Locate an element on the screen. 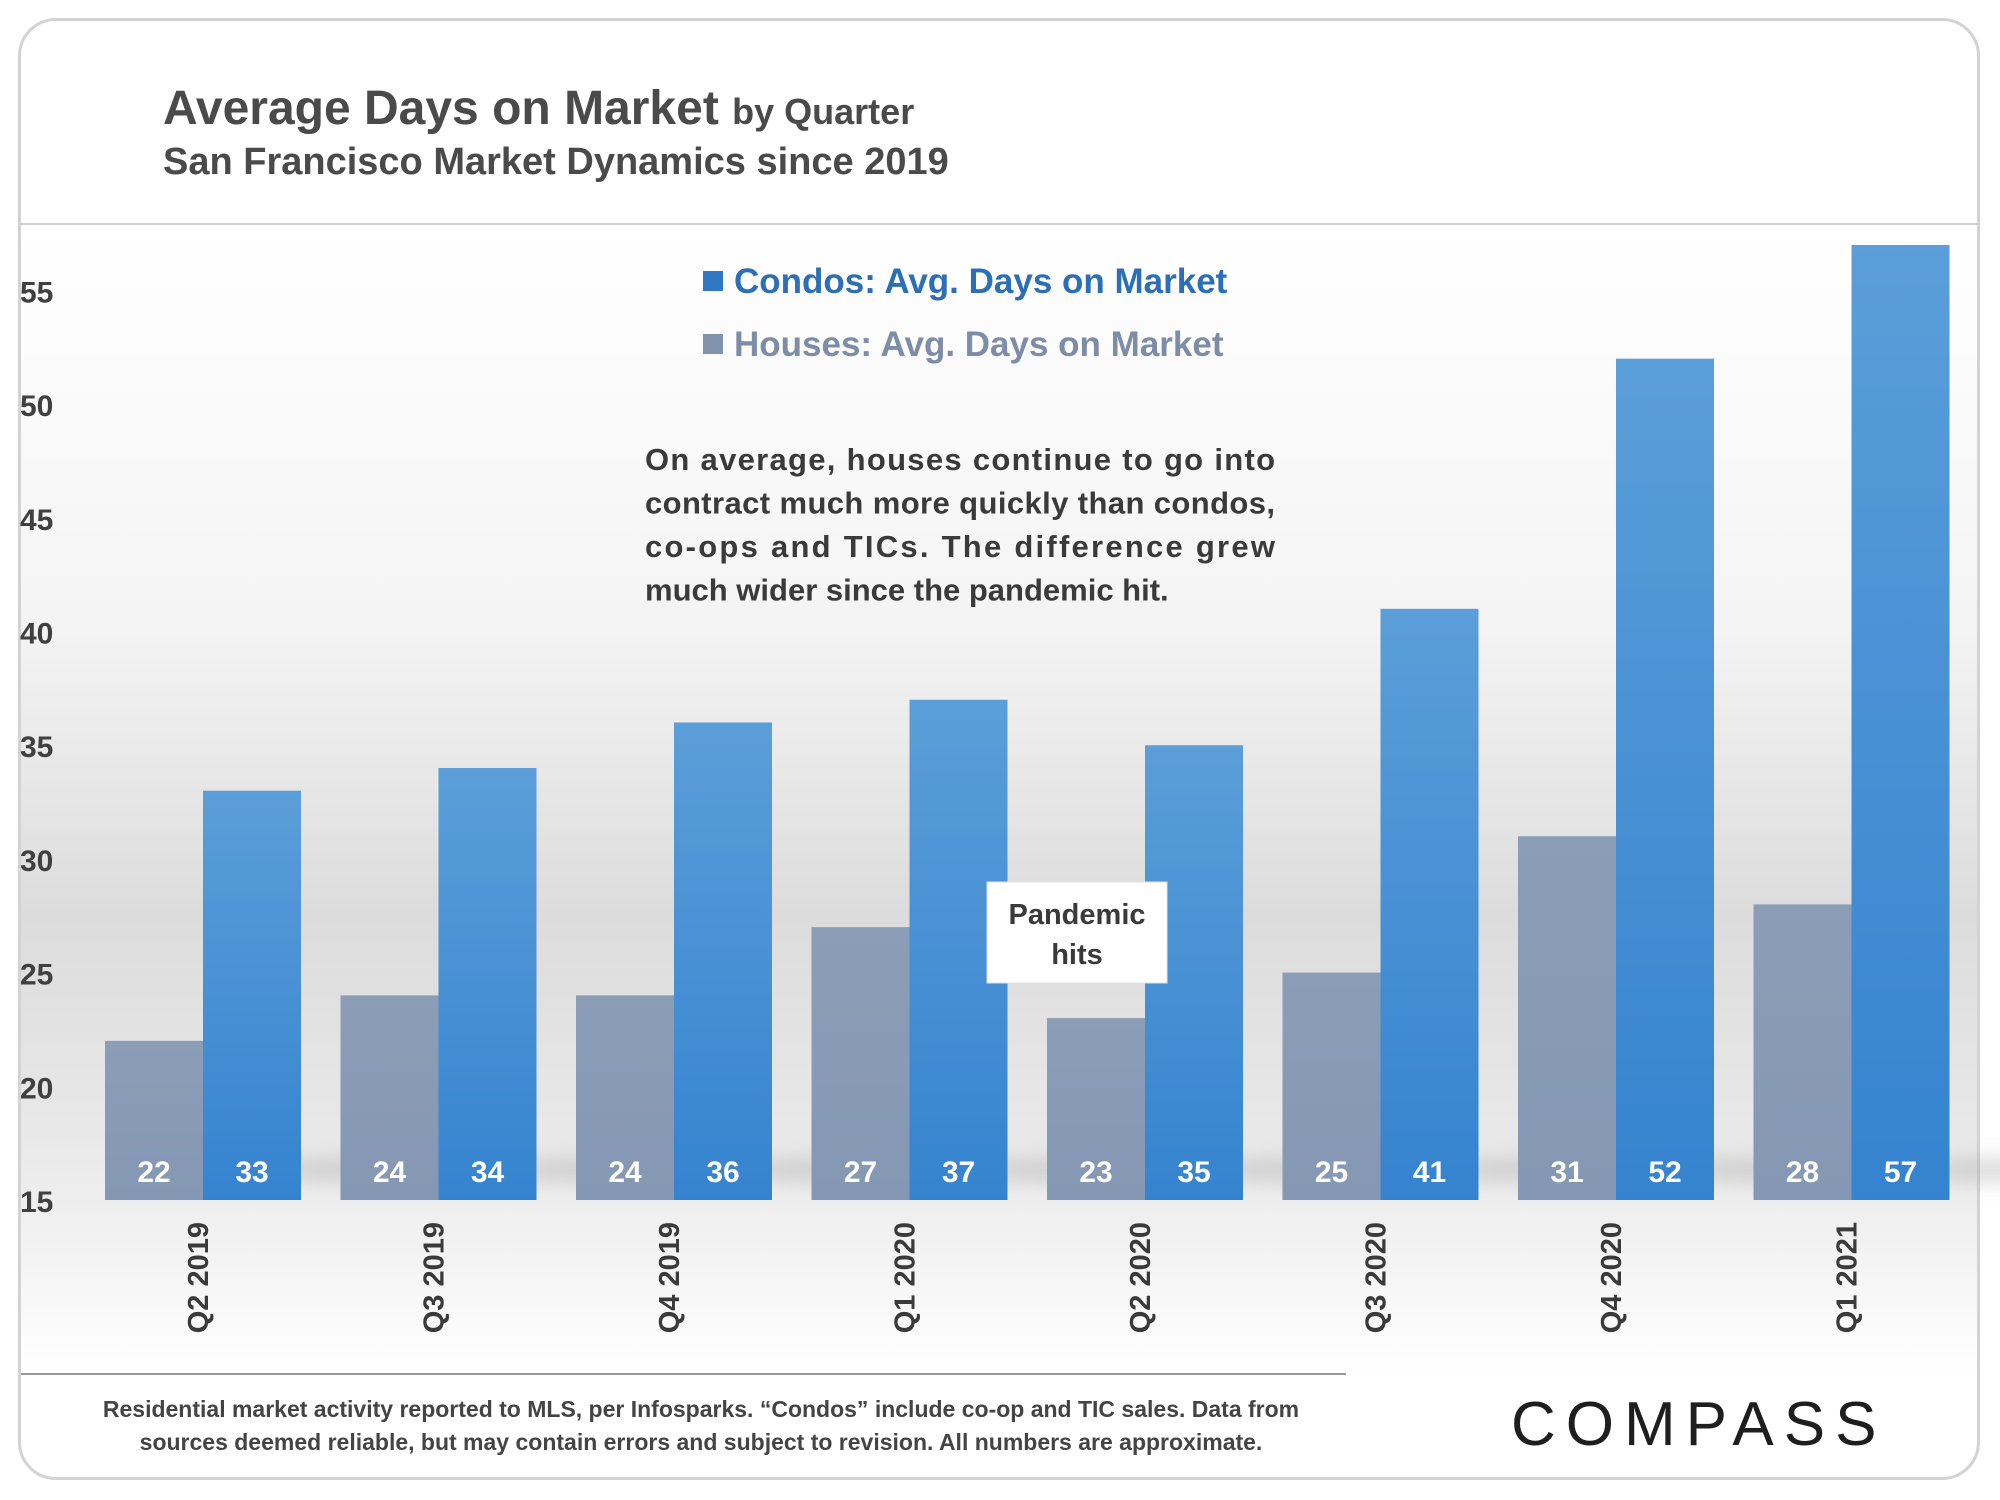  y-tick-label: 45 is located at coordinates (36, 520).